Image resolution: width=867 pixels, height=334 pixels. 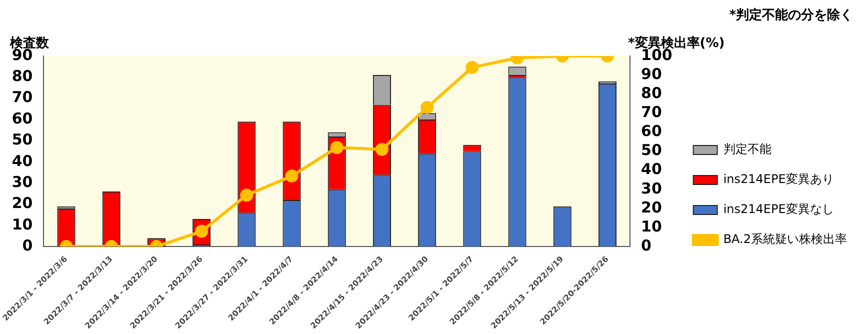 I want to click on y-tick-label: 50, so click(x=22, y=139).